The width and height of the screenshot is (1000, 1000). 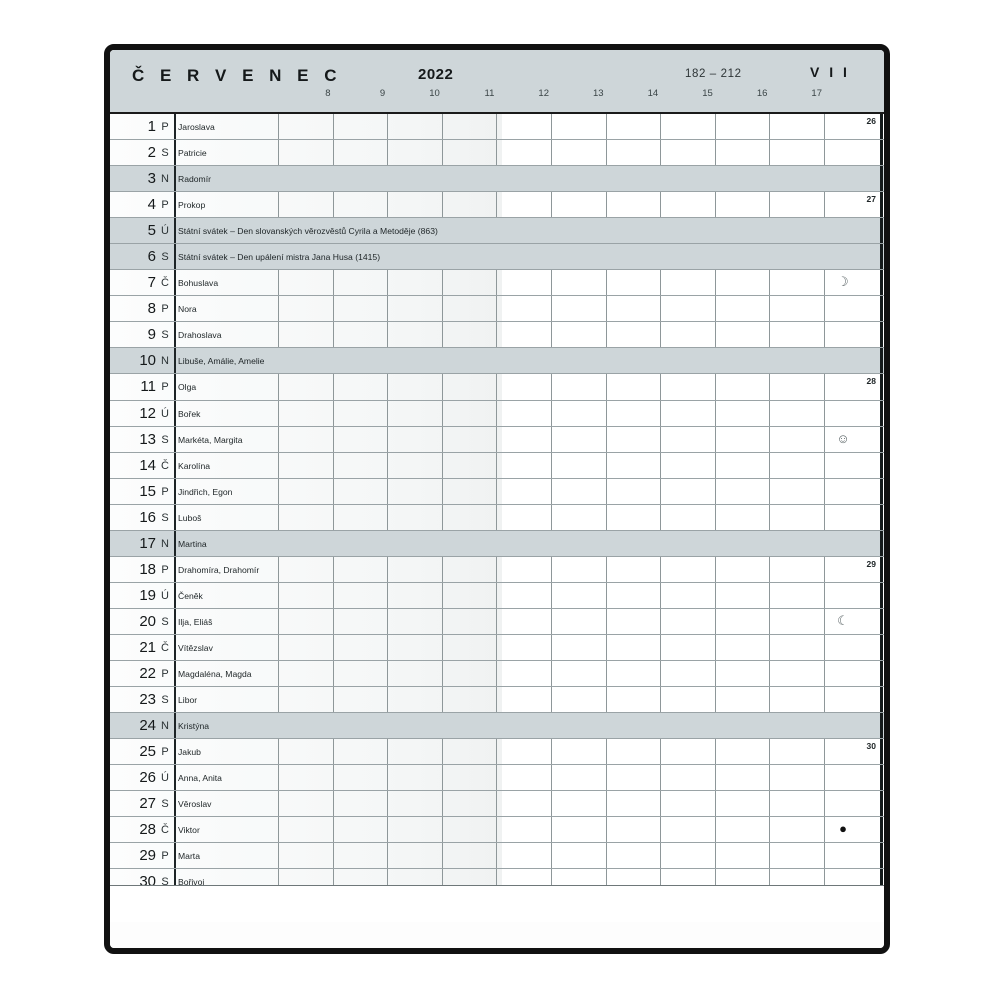 I want to click on hour-tick-15: 15, so click(x=707, y=93).